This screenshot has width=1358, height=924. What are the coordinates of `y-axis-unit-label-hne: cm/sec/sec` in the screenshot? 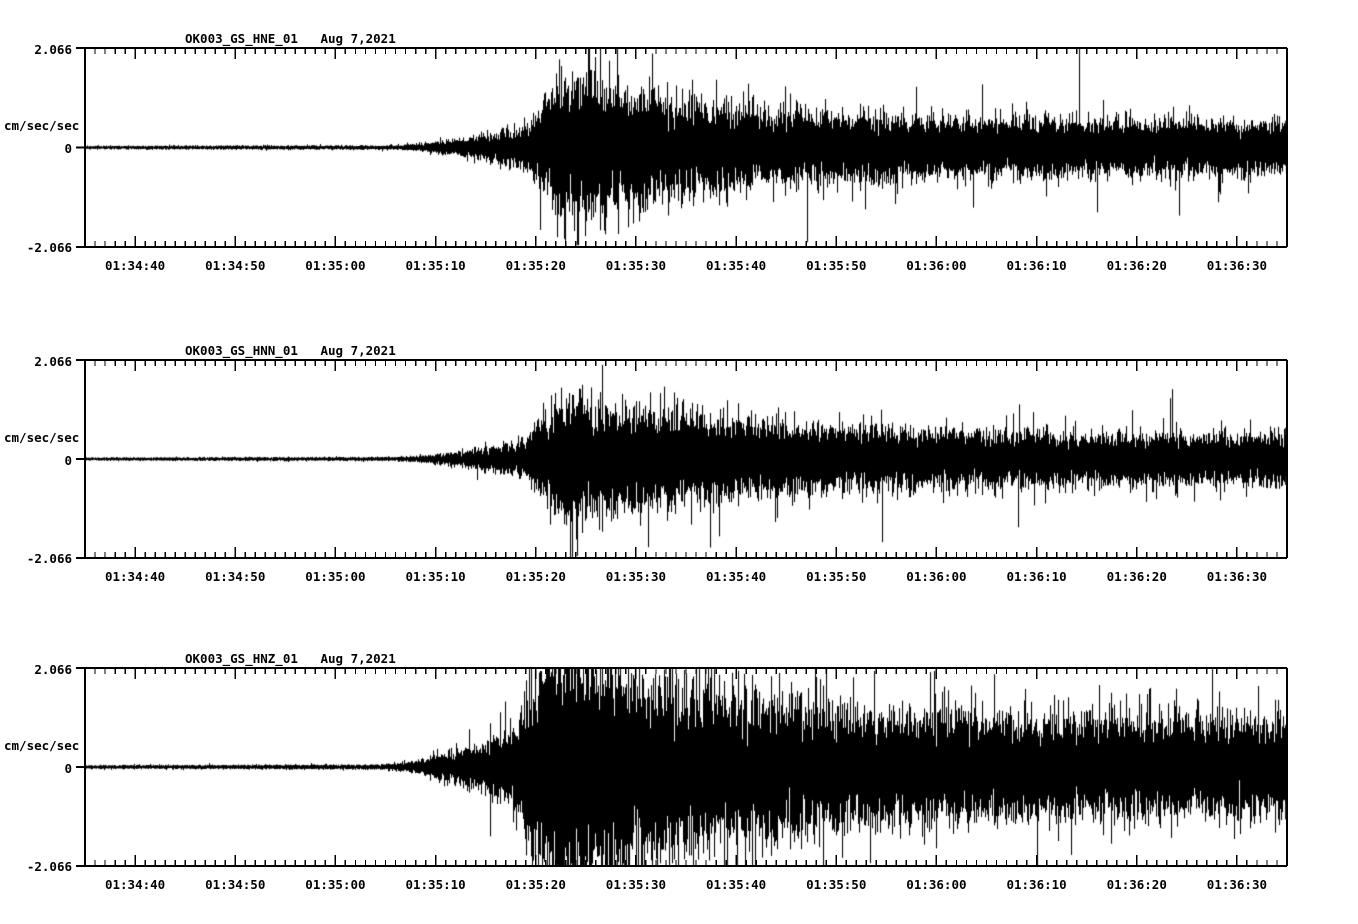 It's located at (42, 125).